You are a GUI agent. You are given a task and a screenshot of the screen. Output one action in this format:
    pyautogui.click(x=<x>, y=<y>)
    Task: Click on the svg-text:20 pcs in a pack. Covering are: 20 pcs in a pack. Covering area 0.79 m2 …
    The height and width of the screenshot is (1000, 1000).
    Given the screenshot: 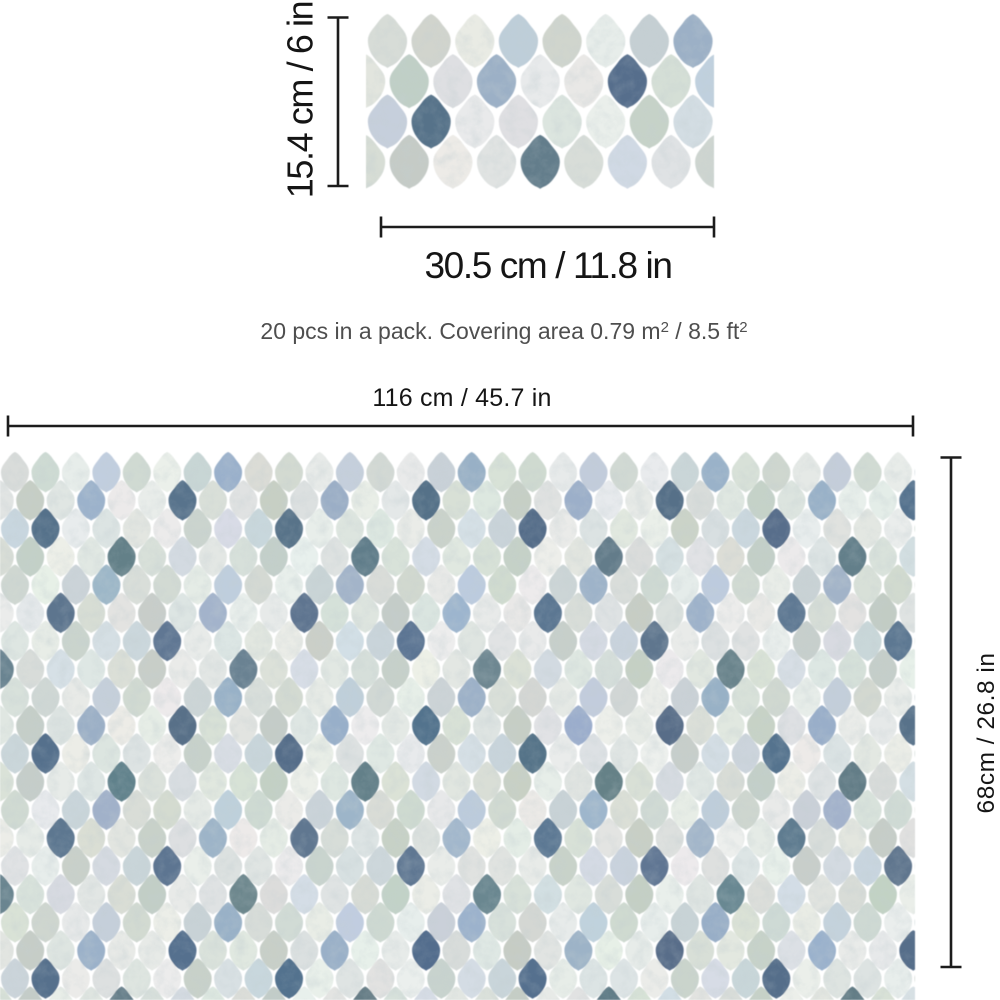 What is the action you would take?
    pyautogui.click(x=503, y=331)
    